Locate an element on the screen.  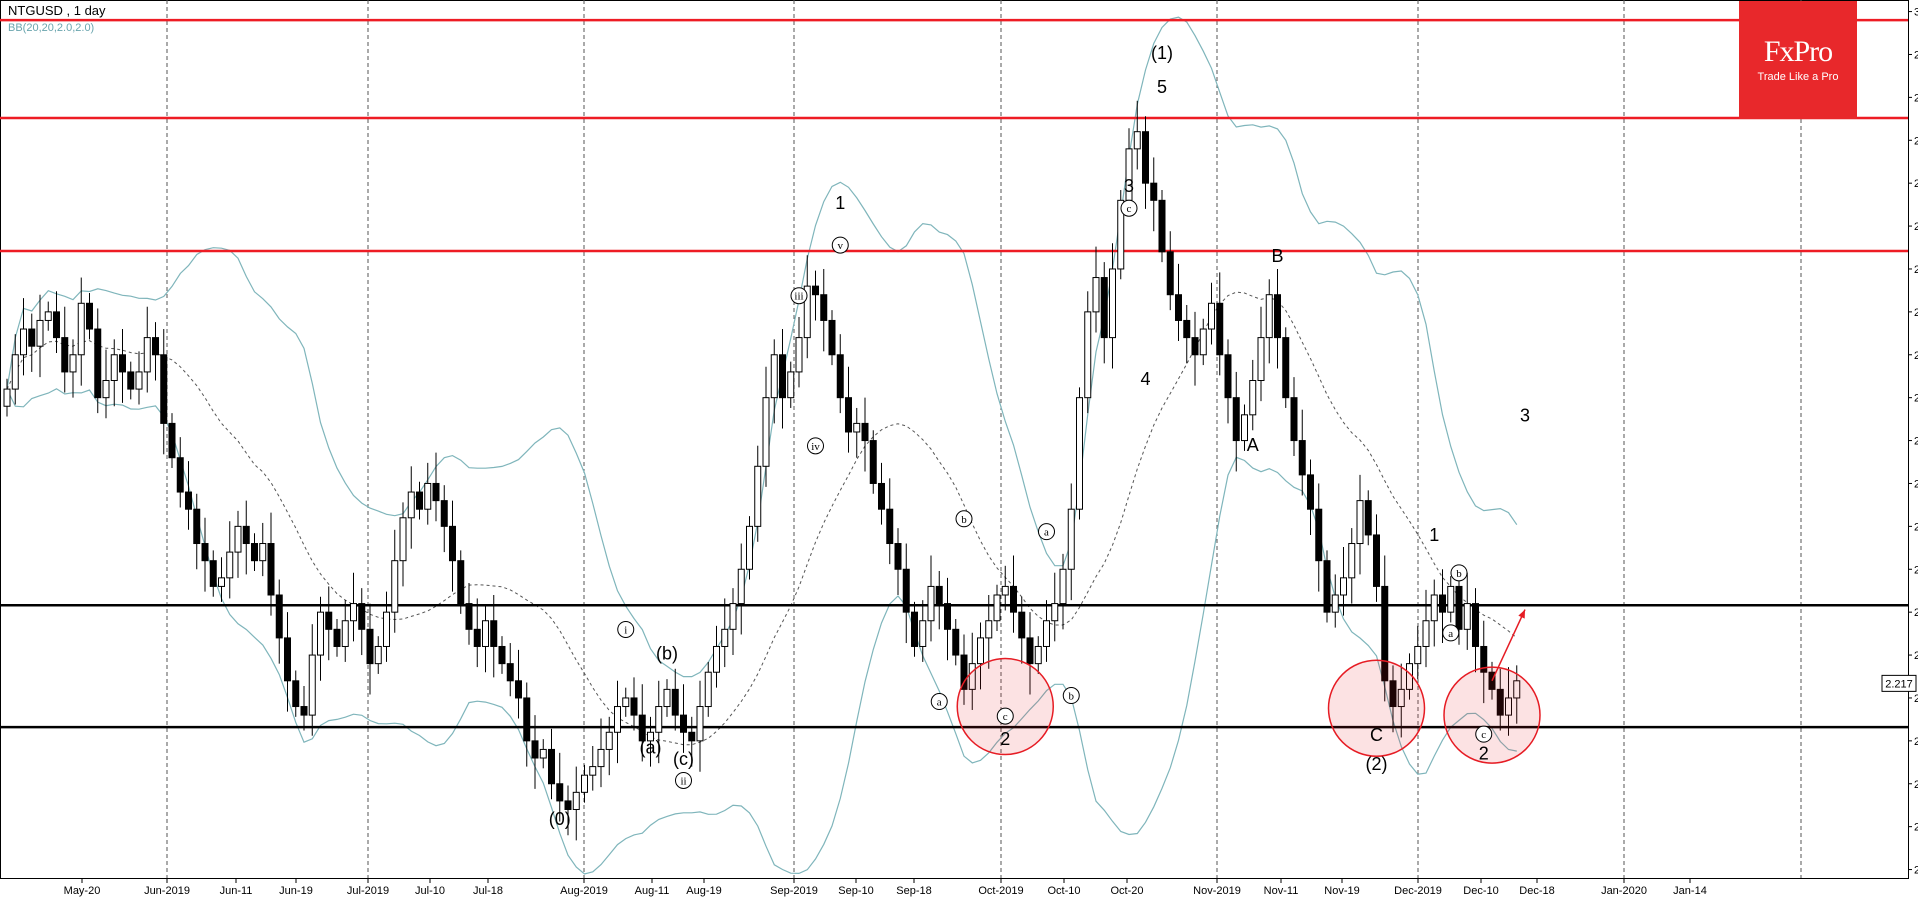
x-tick-label: Jan-14 is located at coordinates (1690, 891).